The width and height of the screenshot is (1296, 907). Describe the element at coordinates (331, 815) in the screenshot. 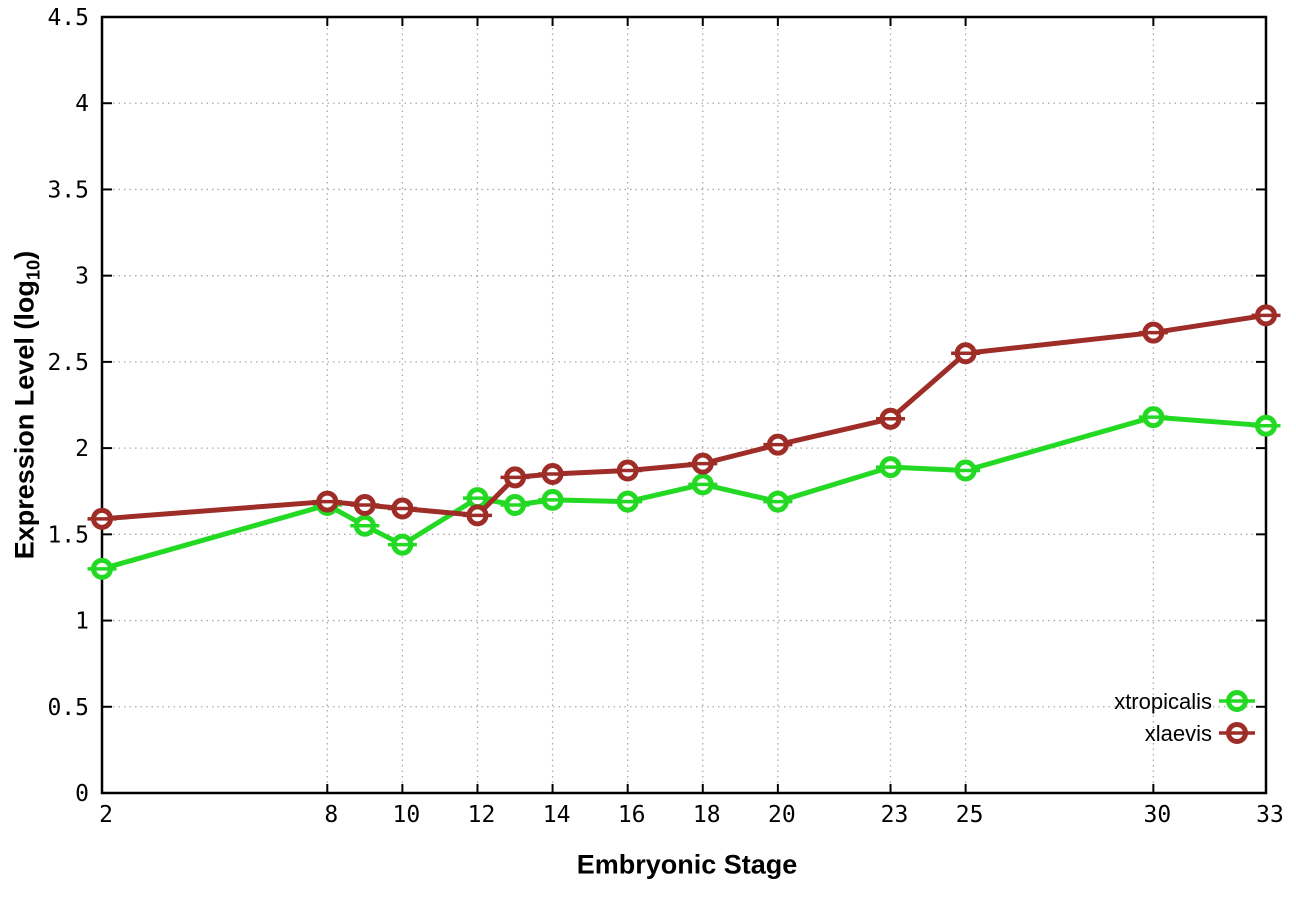

I see `x-tick-label: 8` at that location.